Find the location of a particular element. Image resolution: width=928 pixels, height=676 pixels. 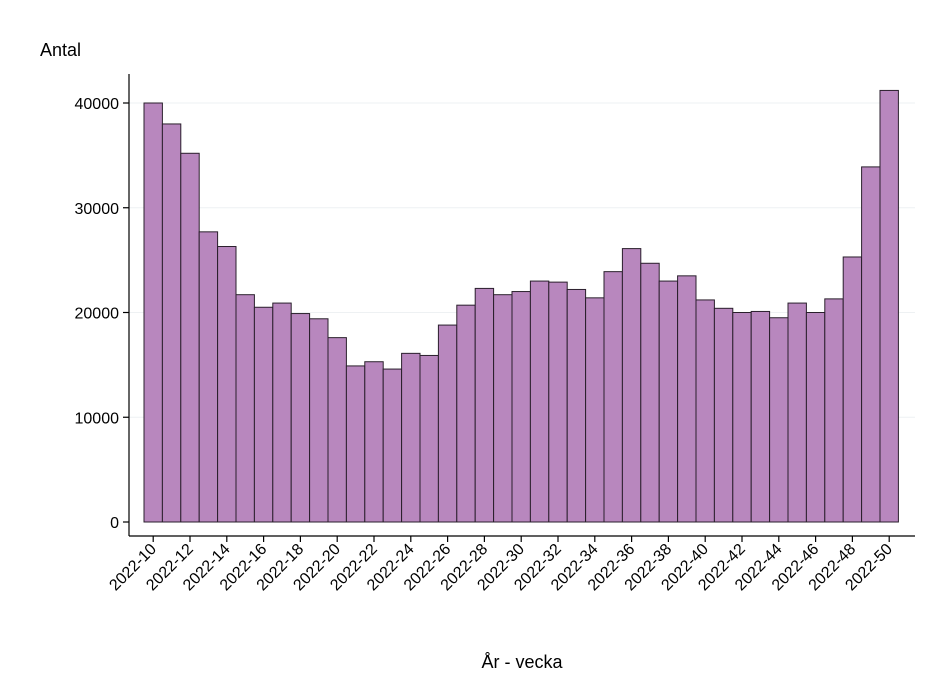

bar: 2022-17: 20900 is located at coordinates (282, 412).